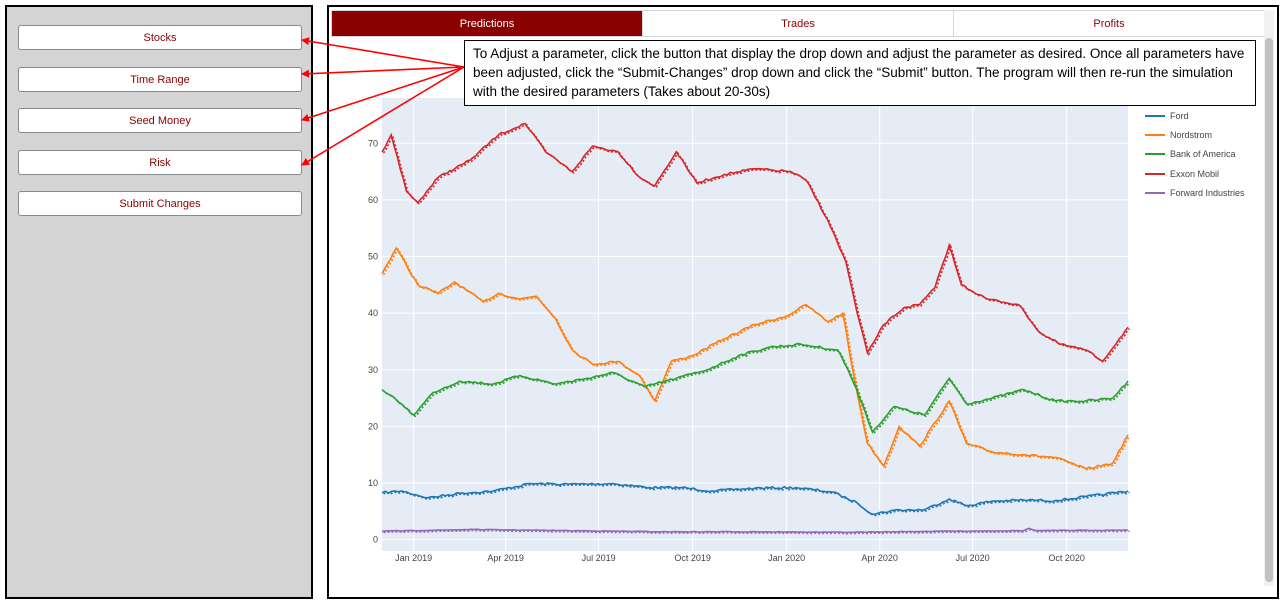 The image size is (1284, 606). I want to click on series-line-forward-industries-actual, so click(755, 530).